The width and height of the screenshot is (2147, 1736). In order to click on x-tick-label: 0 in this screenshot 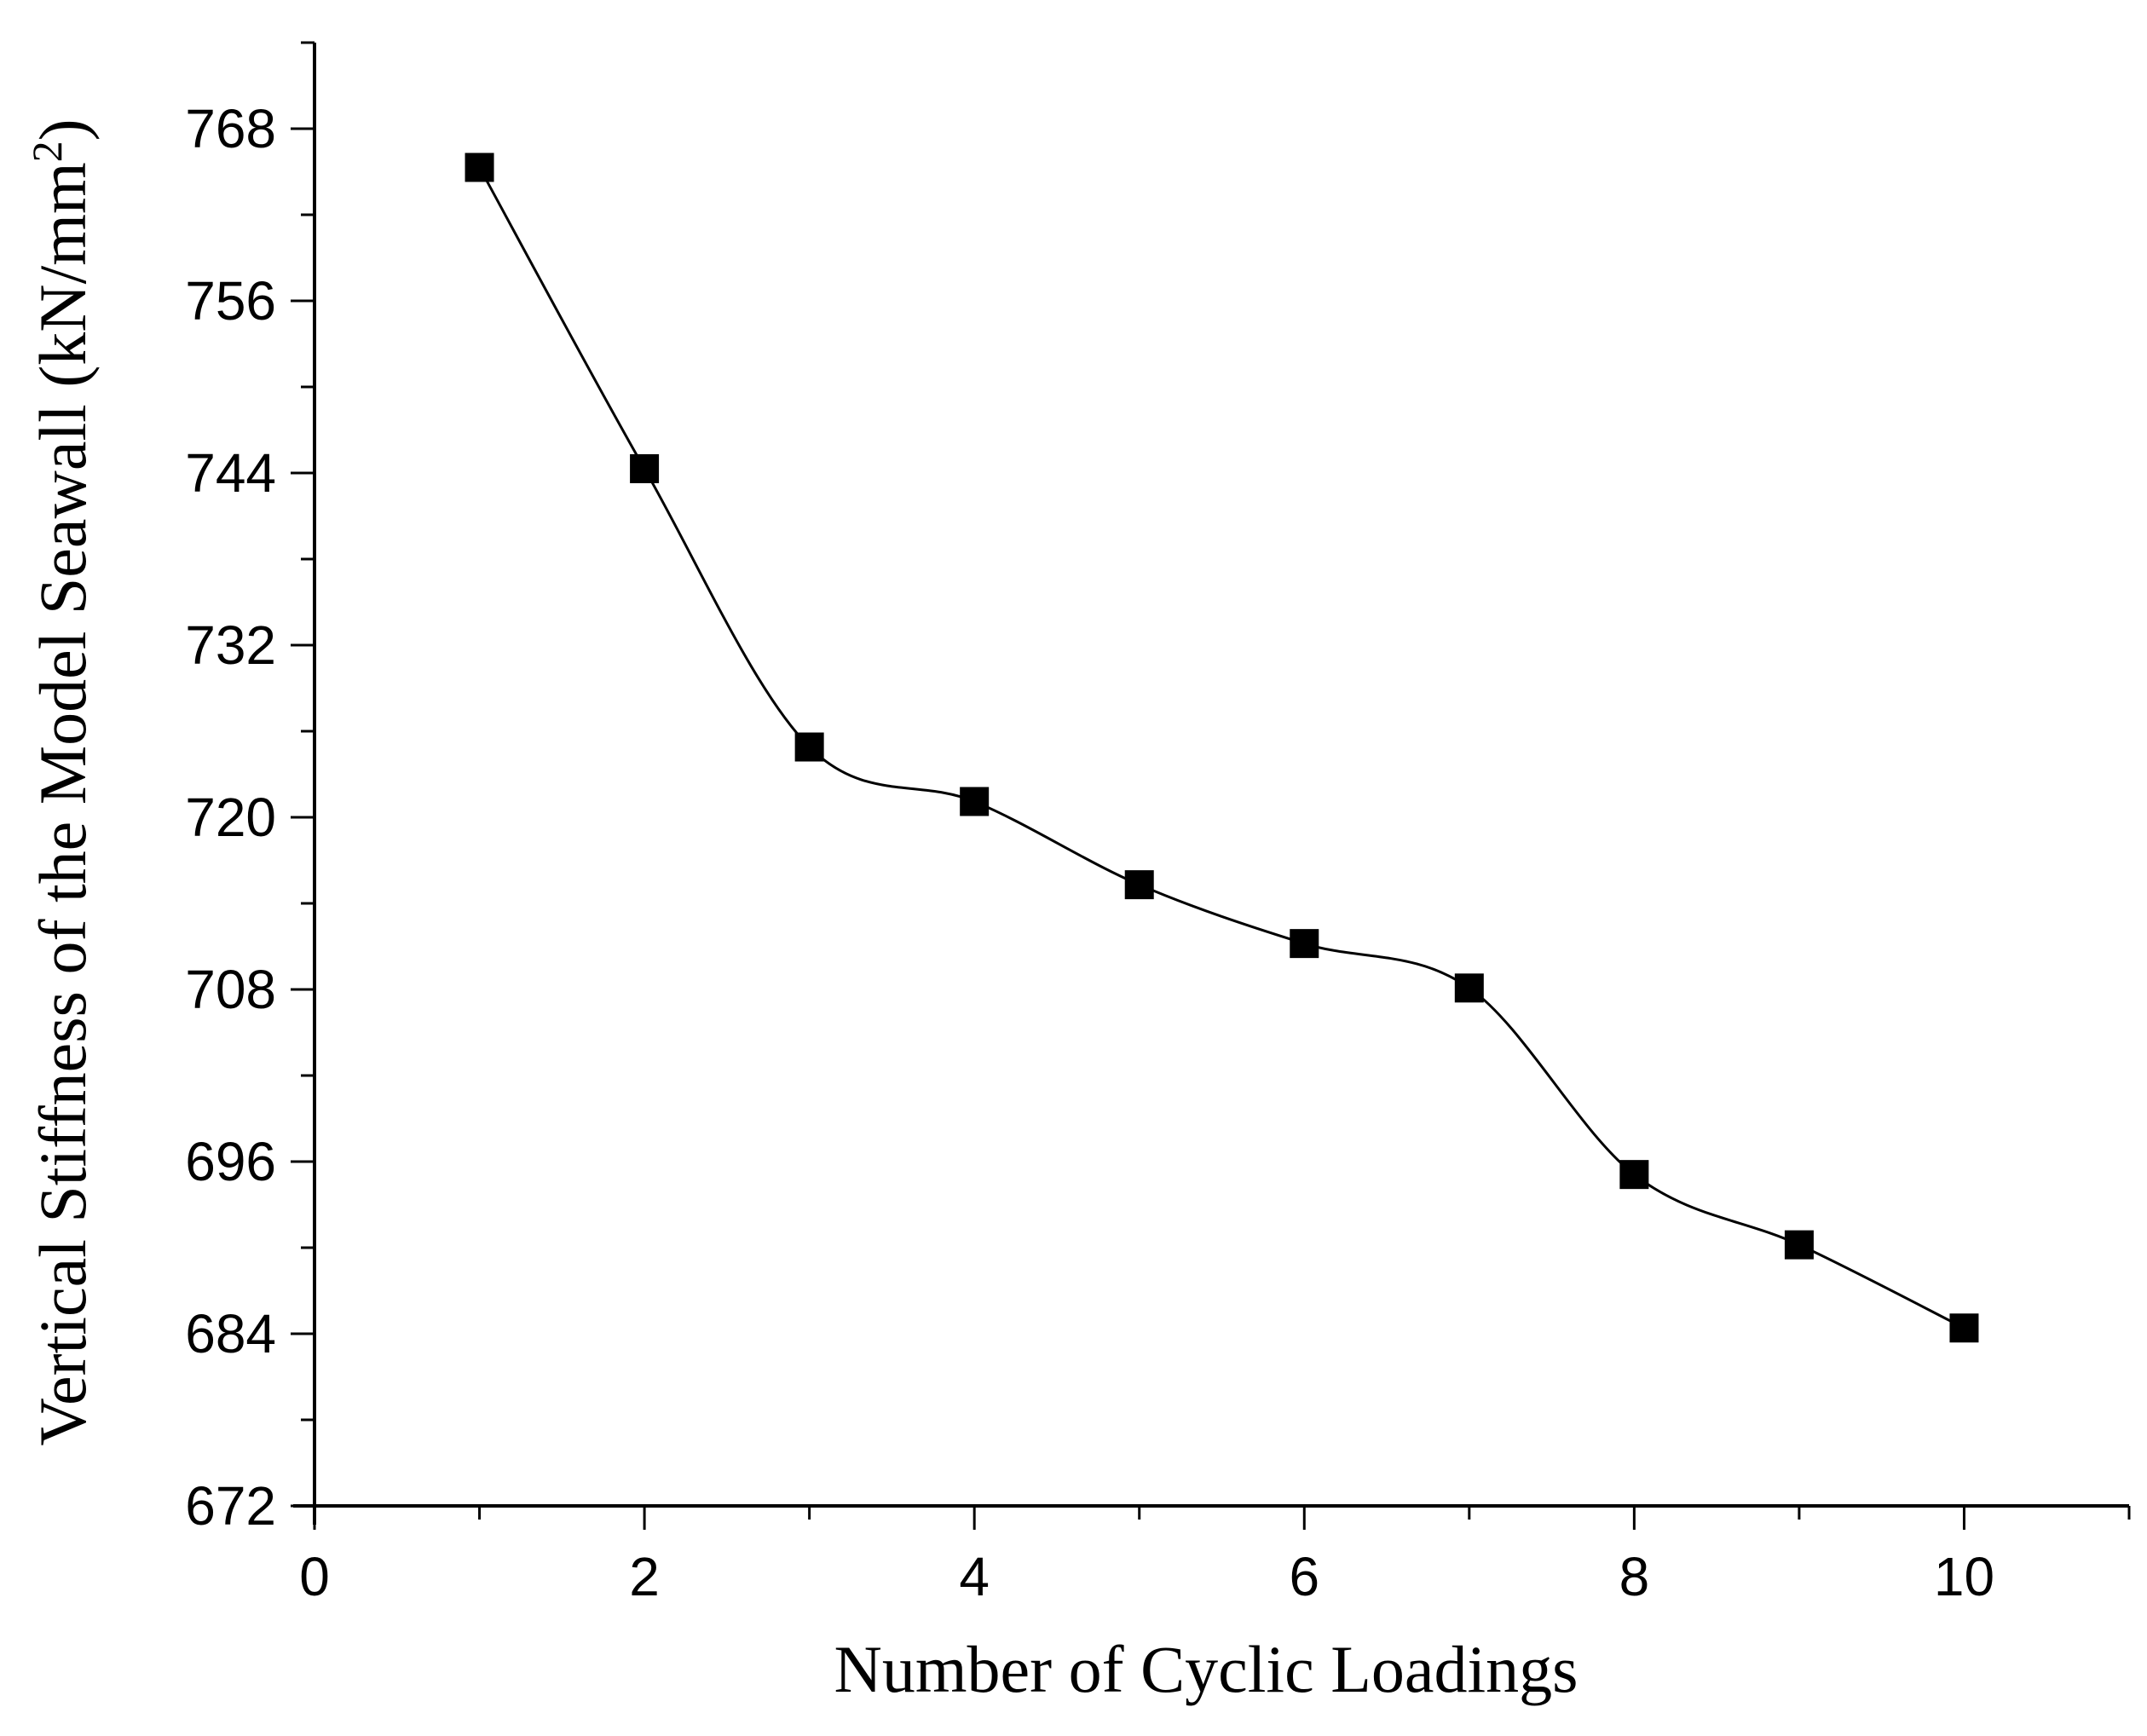, I will do `click(314, 1576)`.